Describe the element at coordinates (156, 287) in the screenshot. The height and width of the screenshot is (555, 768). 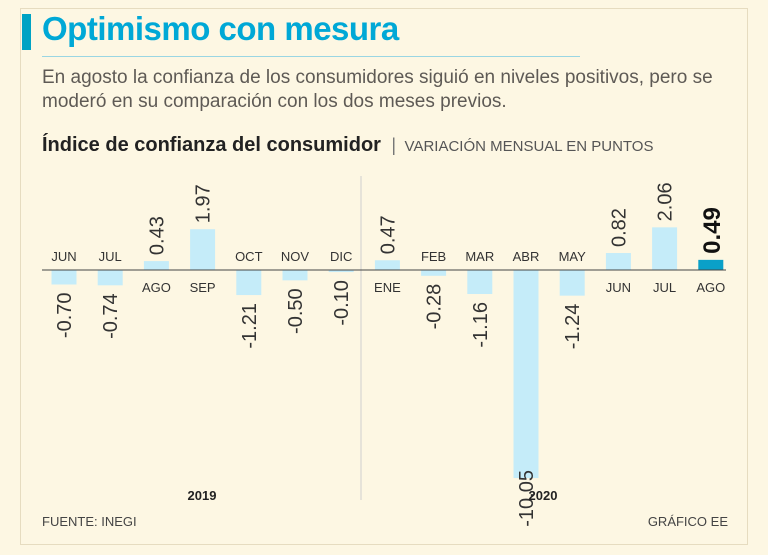
I see `month-label-3: AGO` at that location.